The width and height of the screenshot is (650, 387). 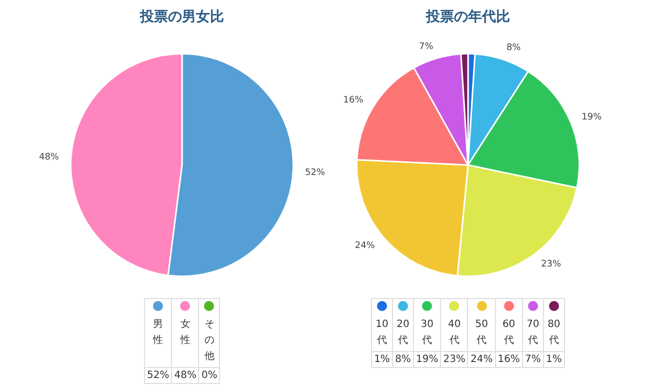 What do you see at coordinates (185, 333) in the screenshot?
I see `legend-label: 女性` at bounding box center [185, 333].